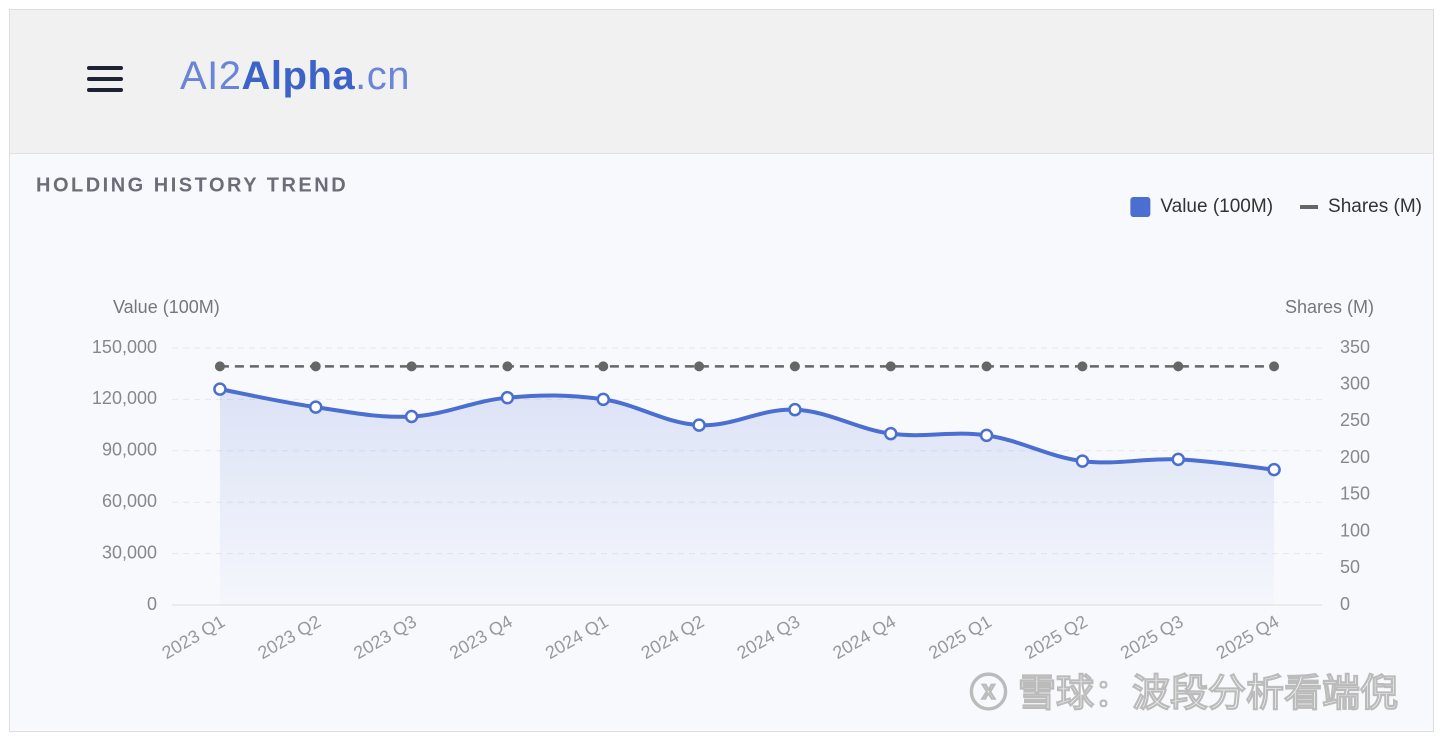 This screenshot has width=1443, height=741. What do you see at coordinates (1375, 206) in the screenshot?
I see `legend-label: Shares (M)` at bounding box center [1375, 206].